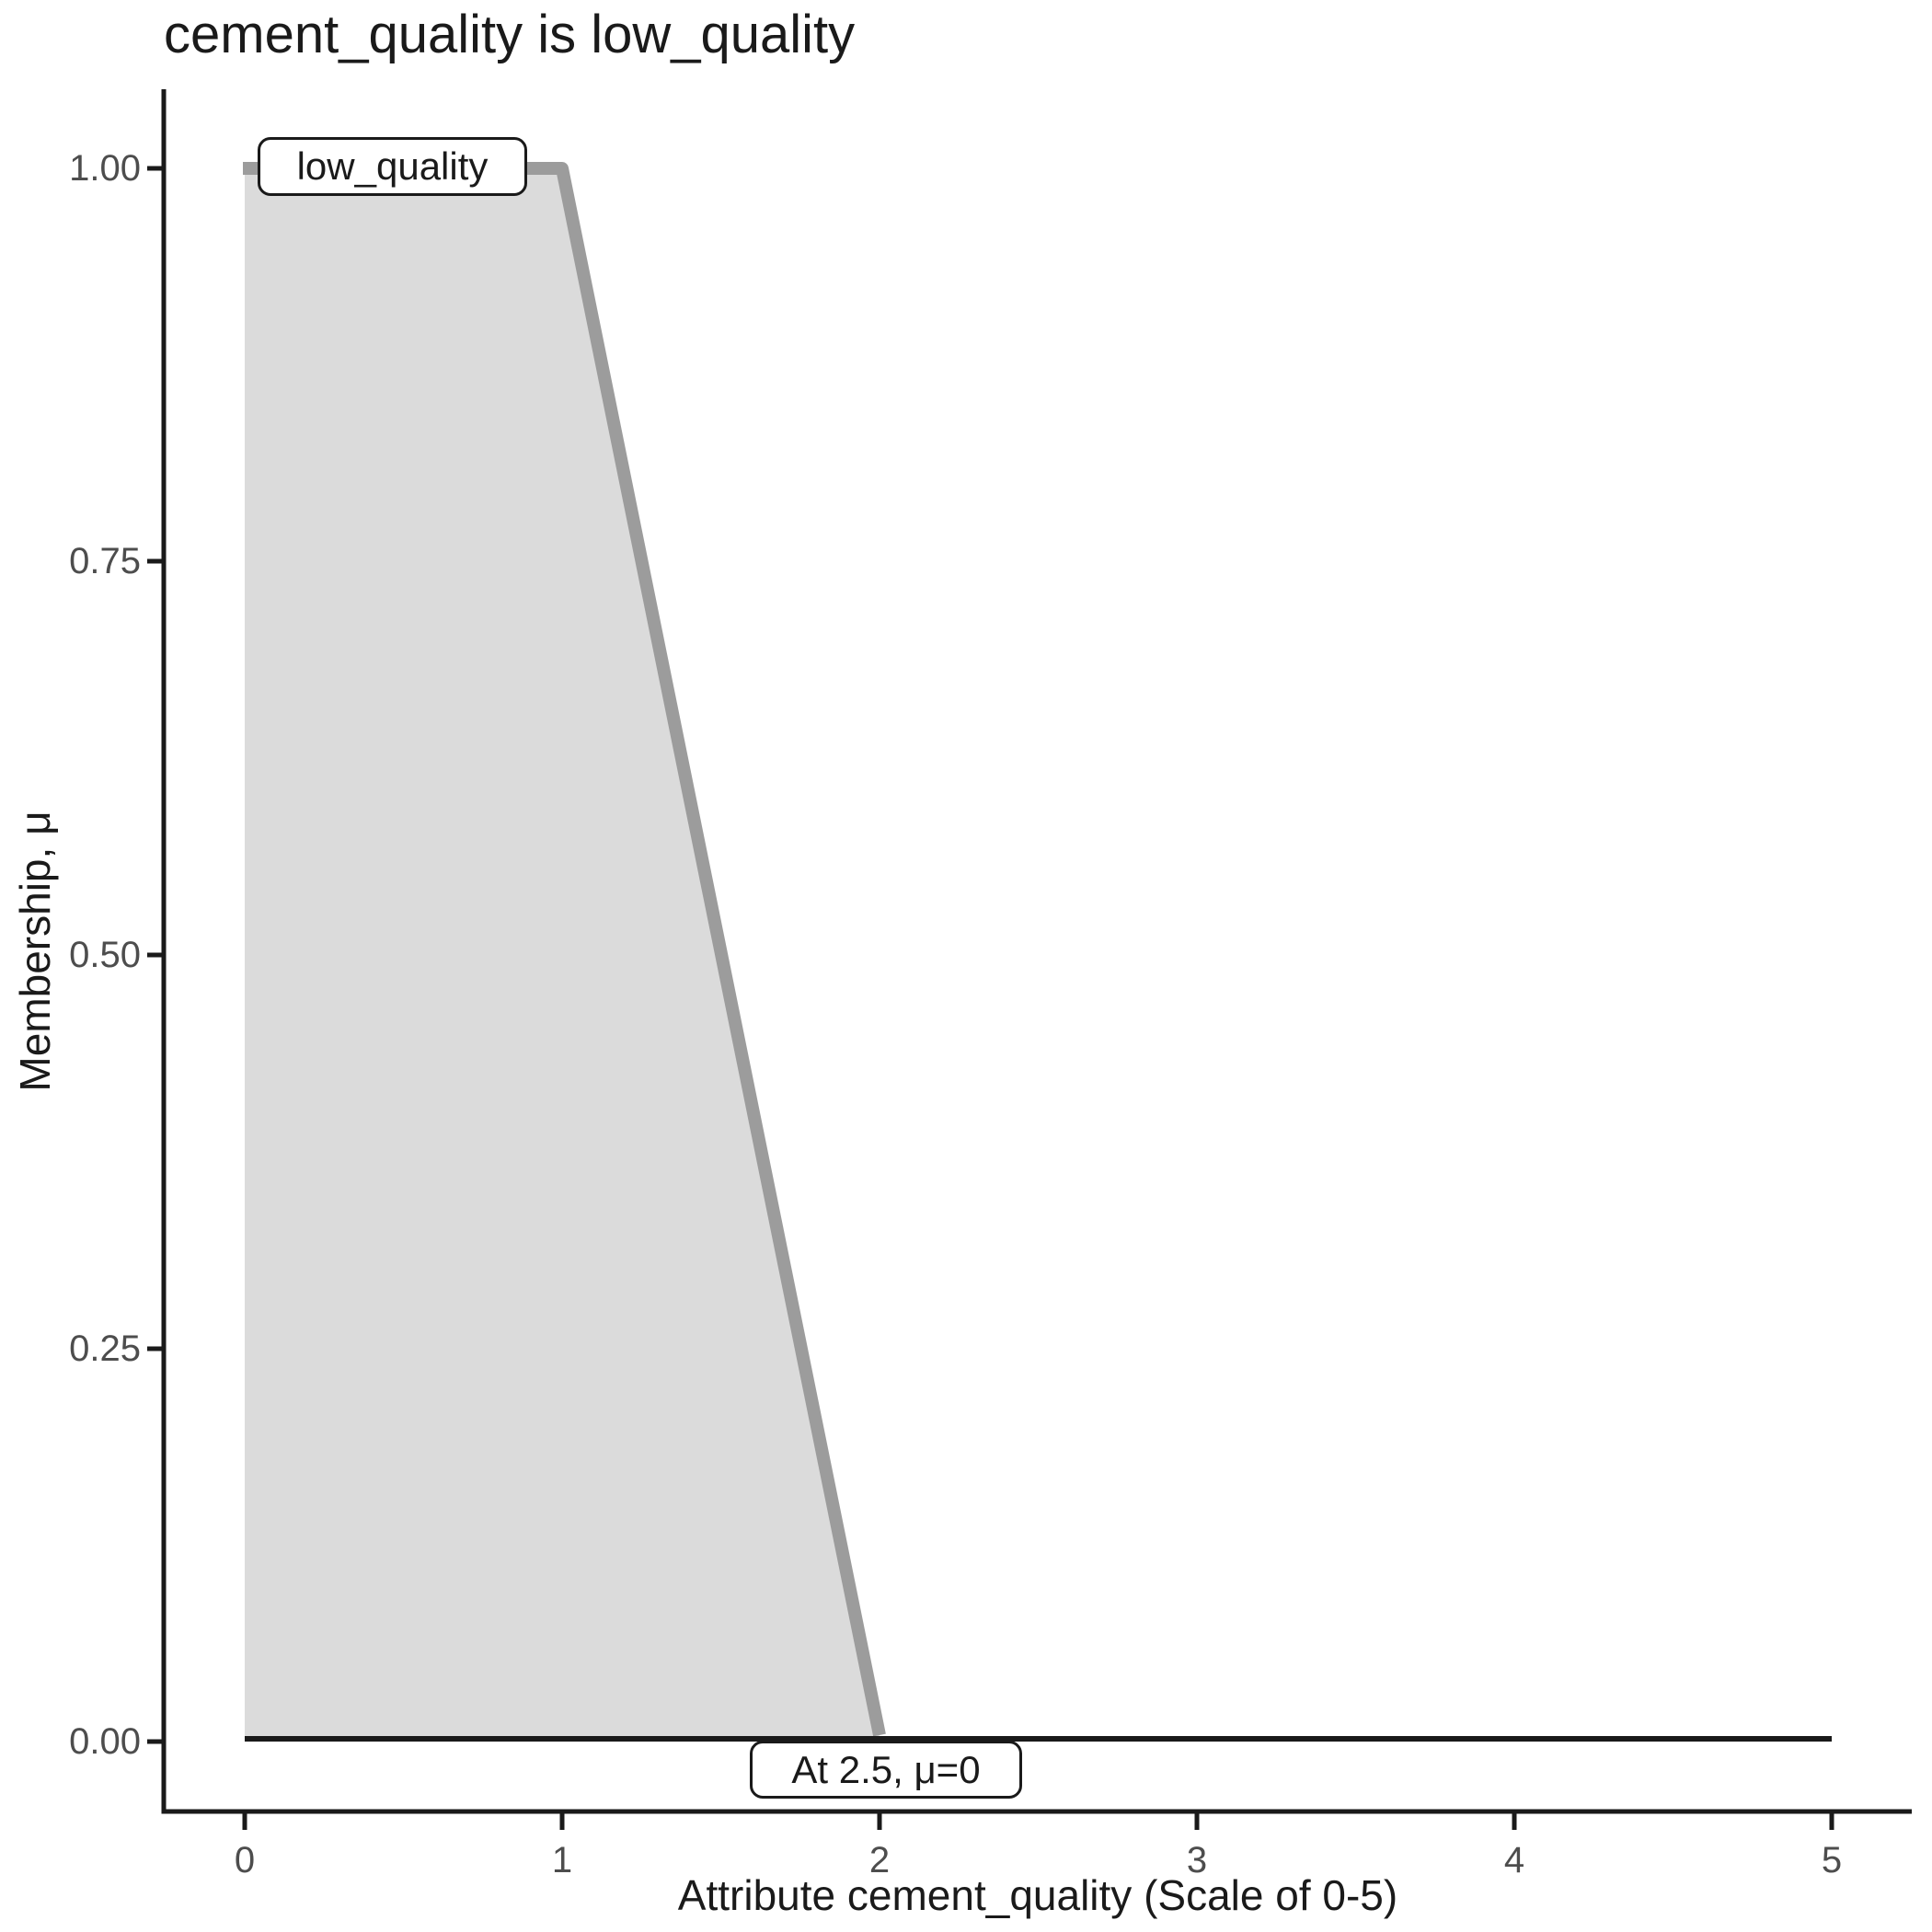 This screenshot has width=1932, height=1932. What do you see at coordinates (1197, 1860) in the screenshot?
I see `x-tick-label-3: 3` at bounding box center [1197, 1860].